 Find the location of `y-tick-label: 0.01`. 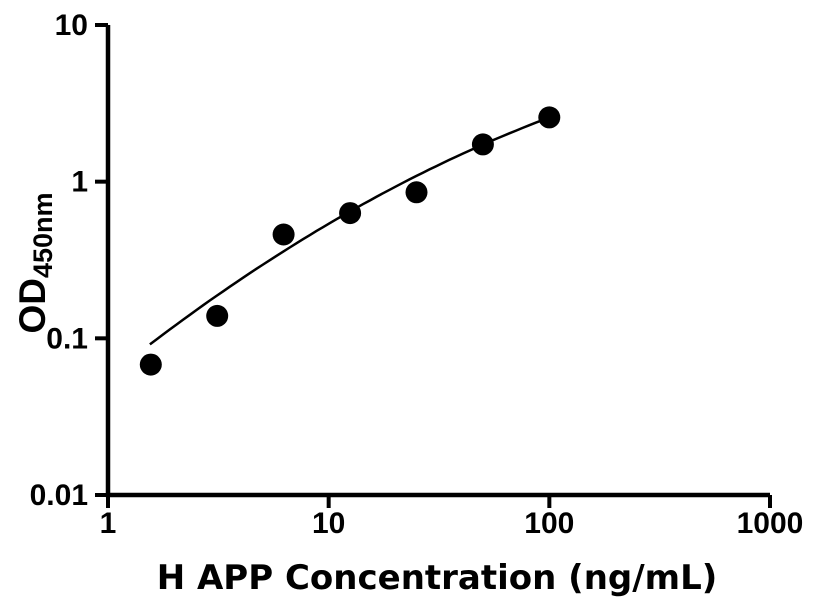

y-tick-label: 0.01 is located at coordinates (59, 495).